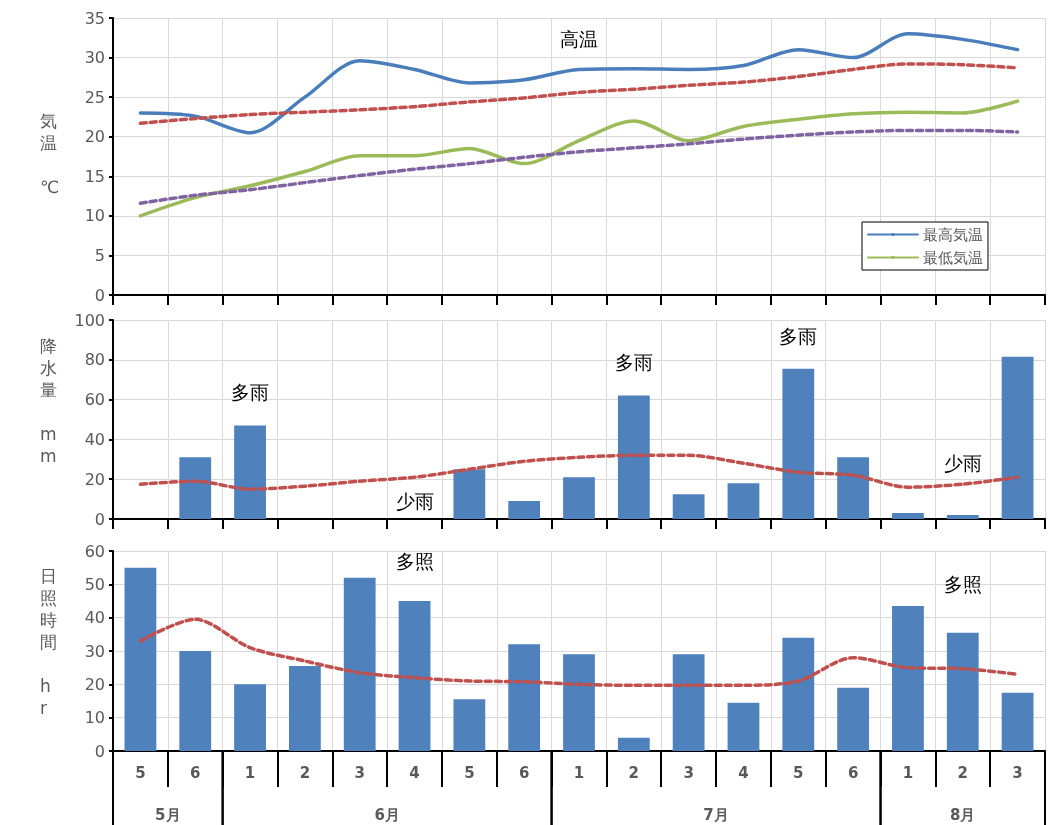  Describe the element at coordinates (963, 815) in the screenshot. I see `text: 8月` at that location.